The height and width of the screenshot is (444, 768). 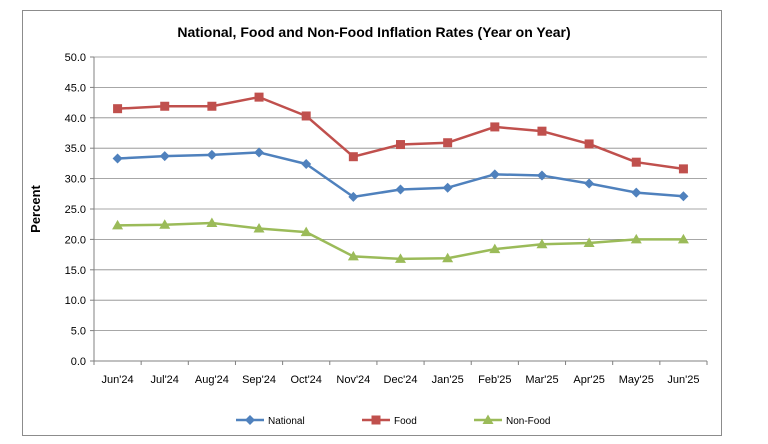 I want to click on y-tick-label: 50.0, so click(x=75, y=58).